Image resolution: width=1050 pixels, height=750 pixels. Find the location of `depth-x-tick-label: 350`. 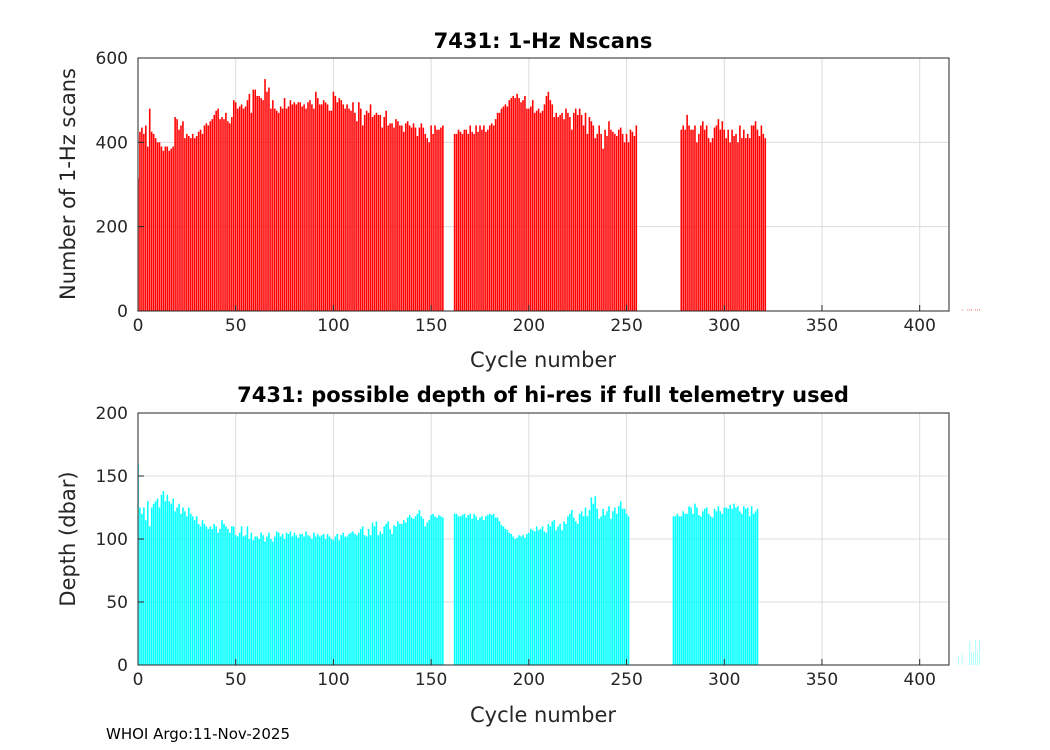

depth-x-tick-label: 350 is located at coordinates (822, 680).